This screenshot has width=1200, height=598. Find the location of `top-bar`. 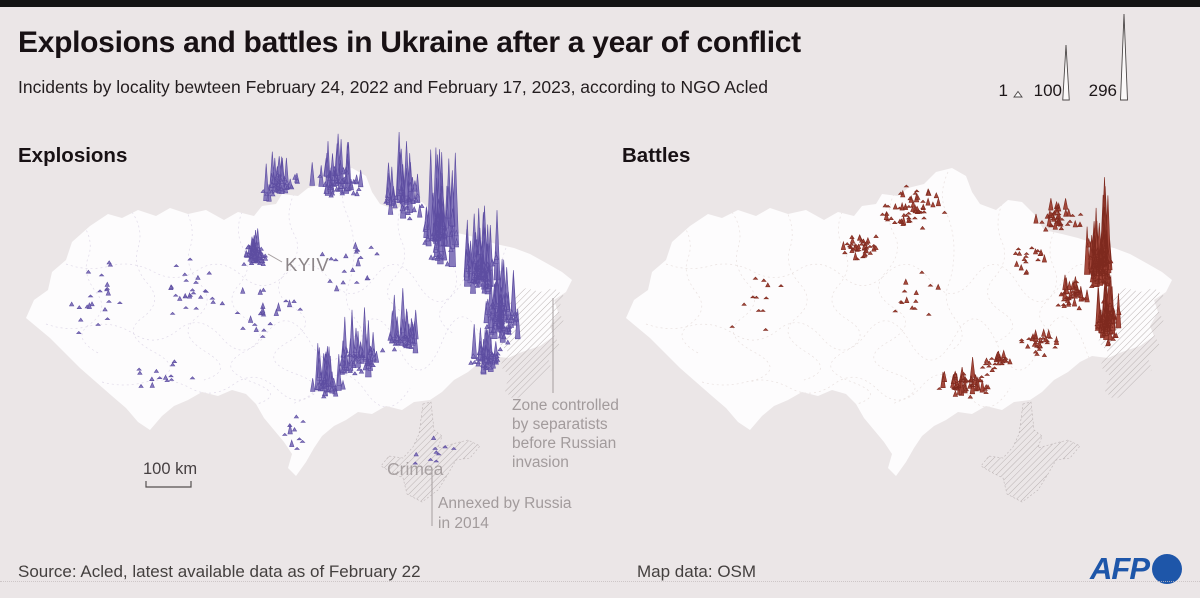

top-bar is located at coordinates (600, 3).